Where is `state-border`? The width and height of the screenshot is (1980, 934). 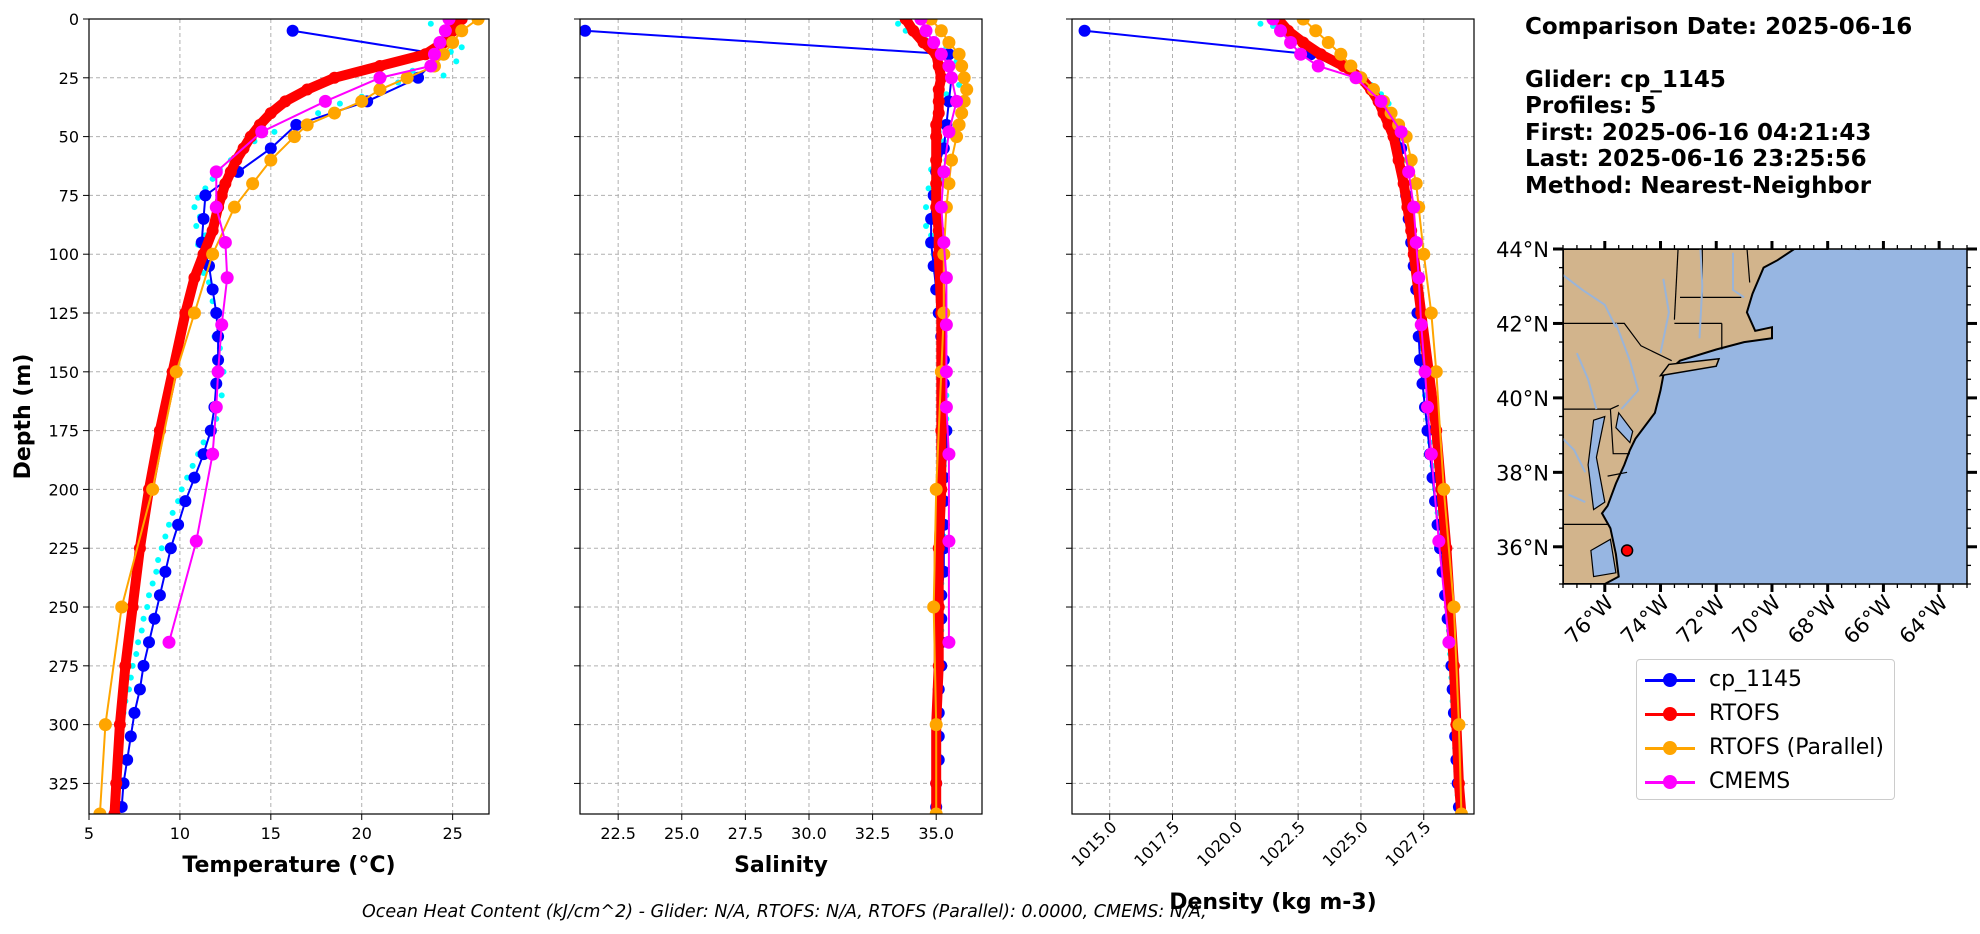 state-border is located at coordinates (1617, 474).